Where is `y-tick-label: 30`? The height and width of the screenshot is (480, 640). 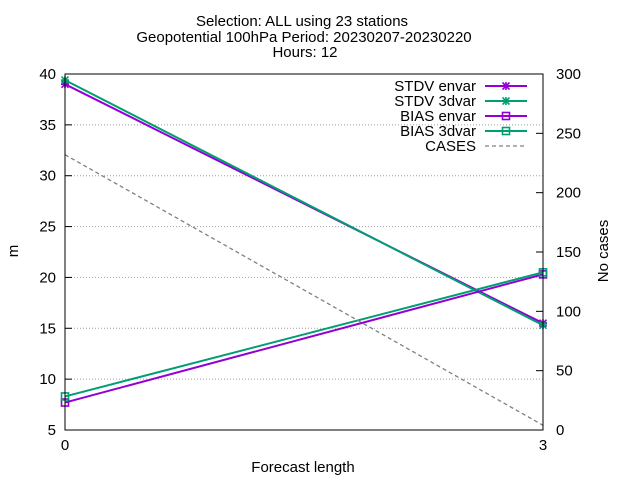 y-tick-label: 30 is located at coordinates (47, 176).